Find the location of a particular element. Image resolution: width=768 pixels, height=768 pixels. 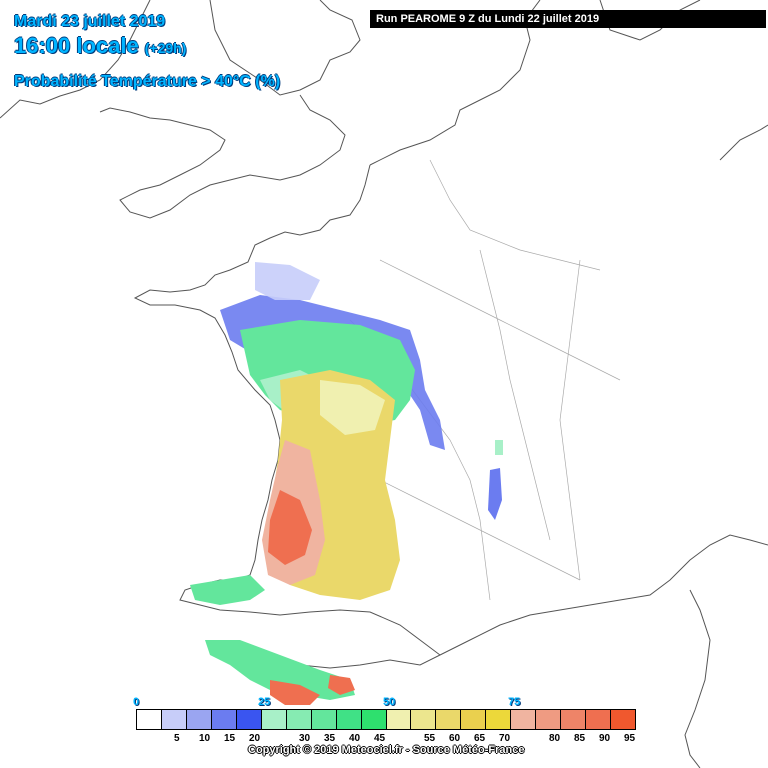

legend-minor-tick: 80 is located at coordinates (555, 738).